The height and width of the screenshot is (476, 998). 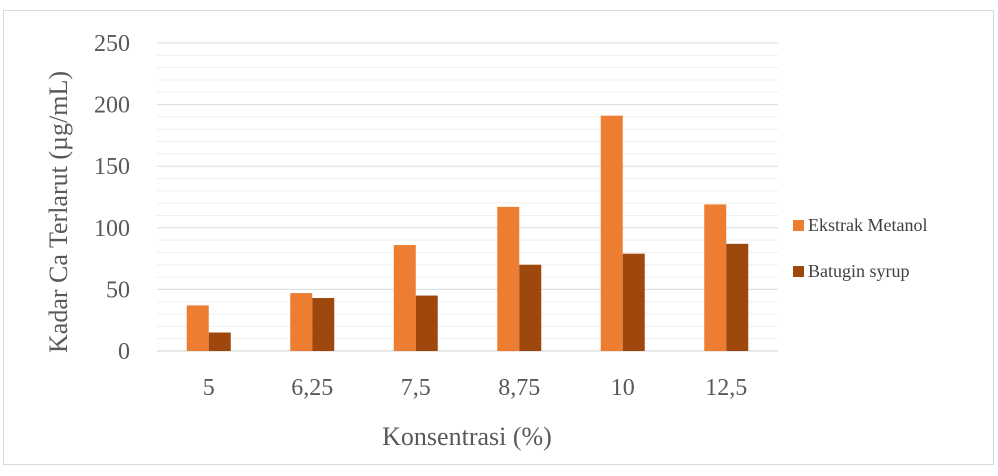 I want to click on y-tick-label: 100, so click(x=112, y=229).